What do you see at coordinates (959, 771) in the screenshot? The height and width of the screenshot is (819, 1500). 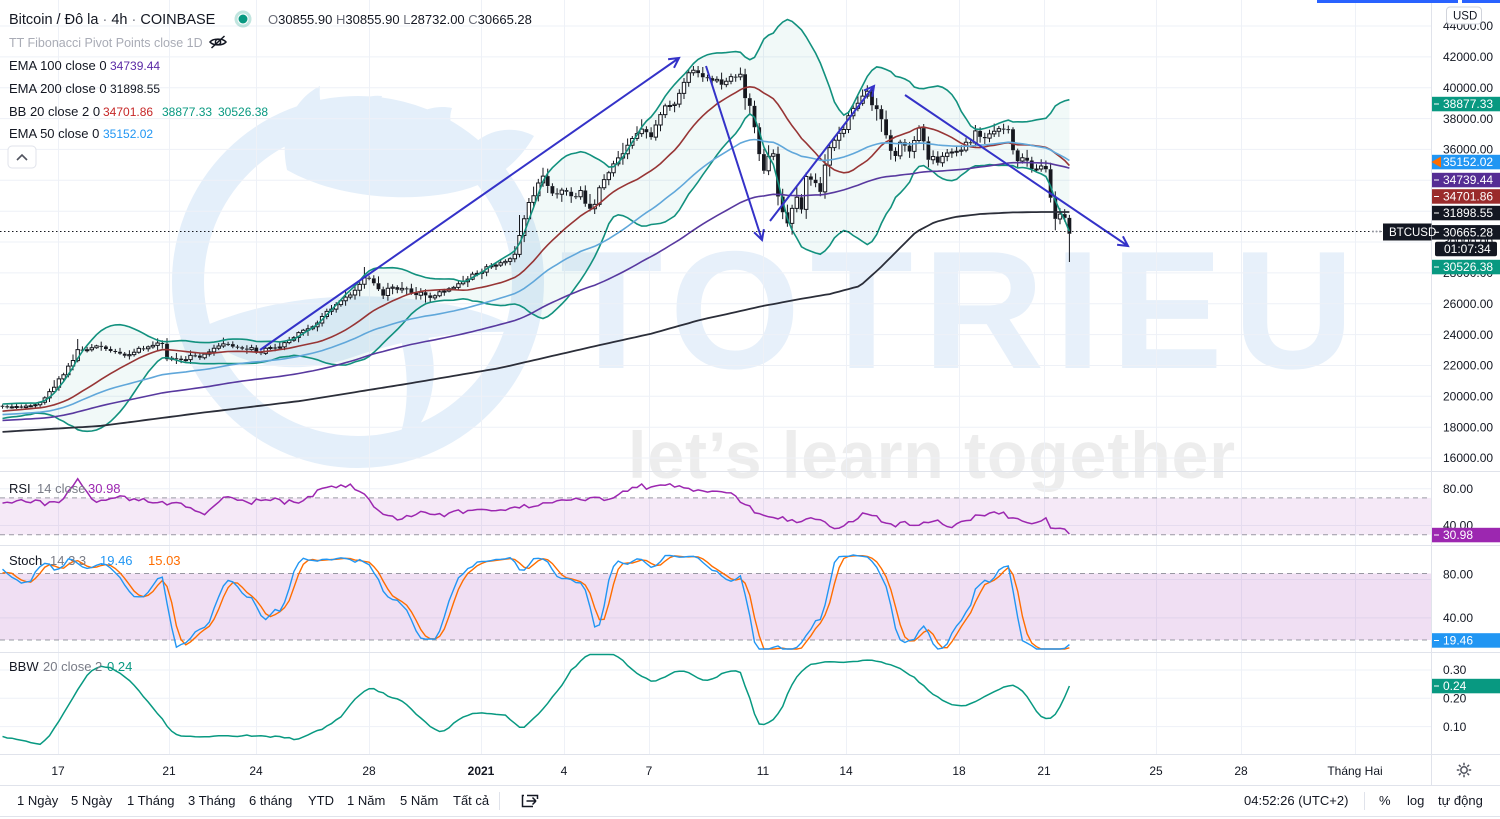 I see `svg-text: 18` at bounding box center [959, 771].